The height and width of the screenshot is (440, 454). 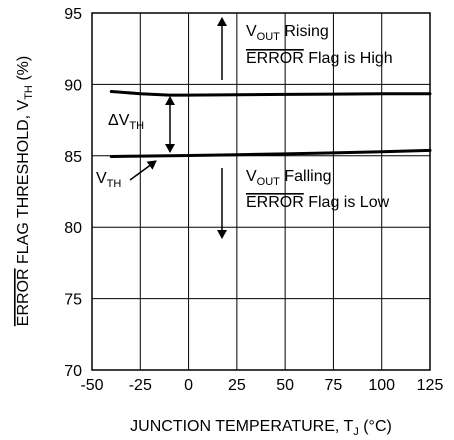 What do you see at coordinates (237, 385) in the screenshot?
I see `x-tick-label: 25` at bounding box center [237, 385].